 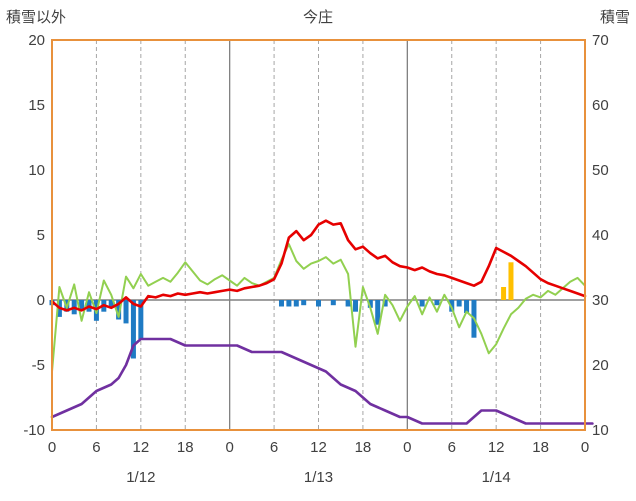 What do you see at coordinates (600, 40) in the screenshot?
I see `right-axis-tick-label: 70` at bounding box center [600, 40].